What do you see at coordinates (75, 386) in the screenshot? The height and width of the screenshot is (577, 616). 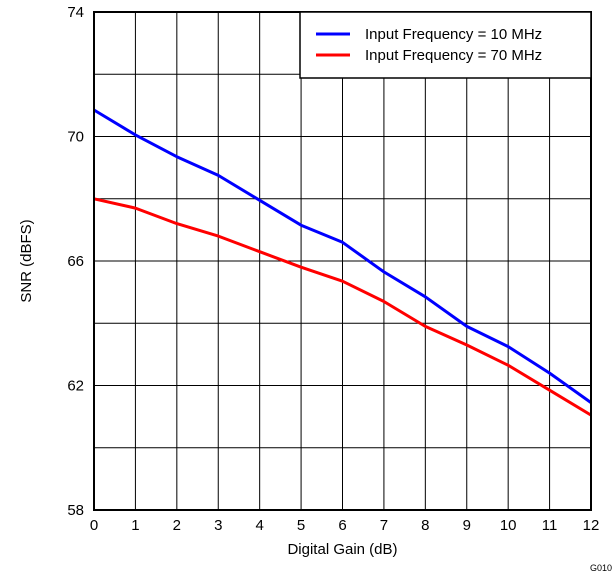 I see `y-tick-label: 62` at bounding box center [75, 386].